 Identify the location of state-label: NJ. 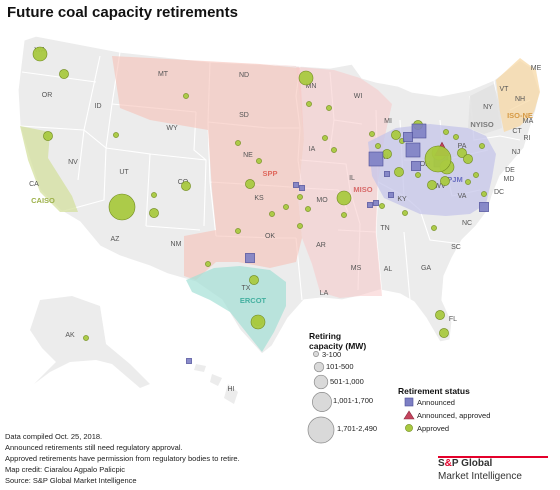
(516, 152).